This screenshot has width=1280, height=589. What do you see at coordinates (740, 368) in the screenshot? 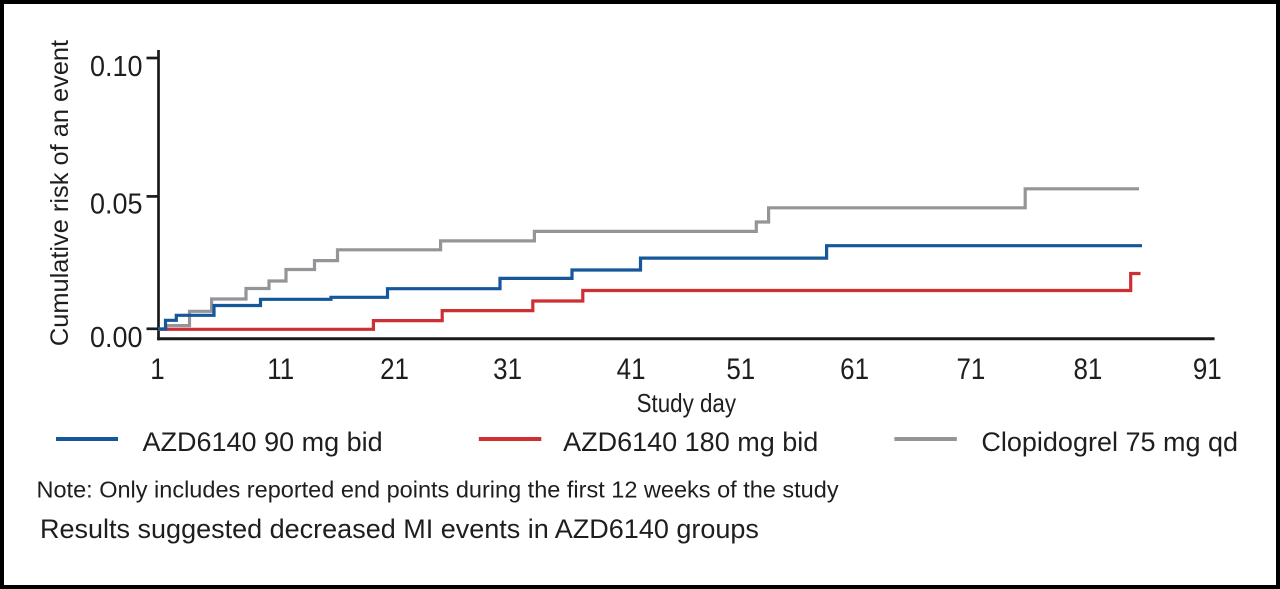
I see `svg-text: 51` at bounding box center [740, 368].